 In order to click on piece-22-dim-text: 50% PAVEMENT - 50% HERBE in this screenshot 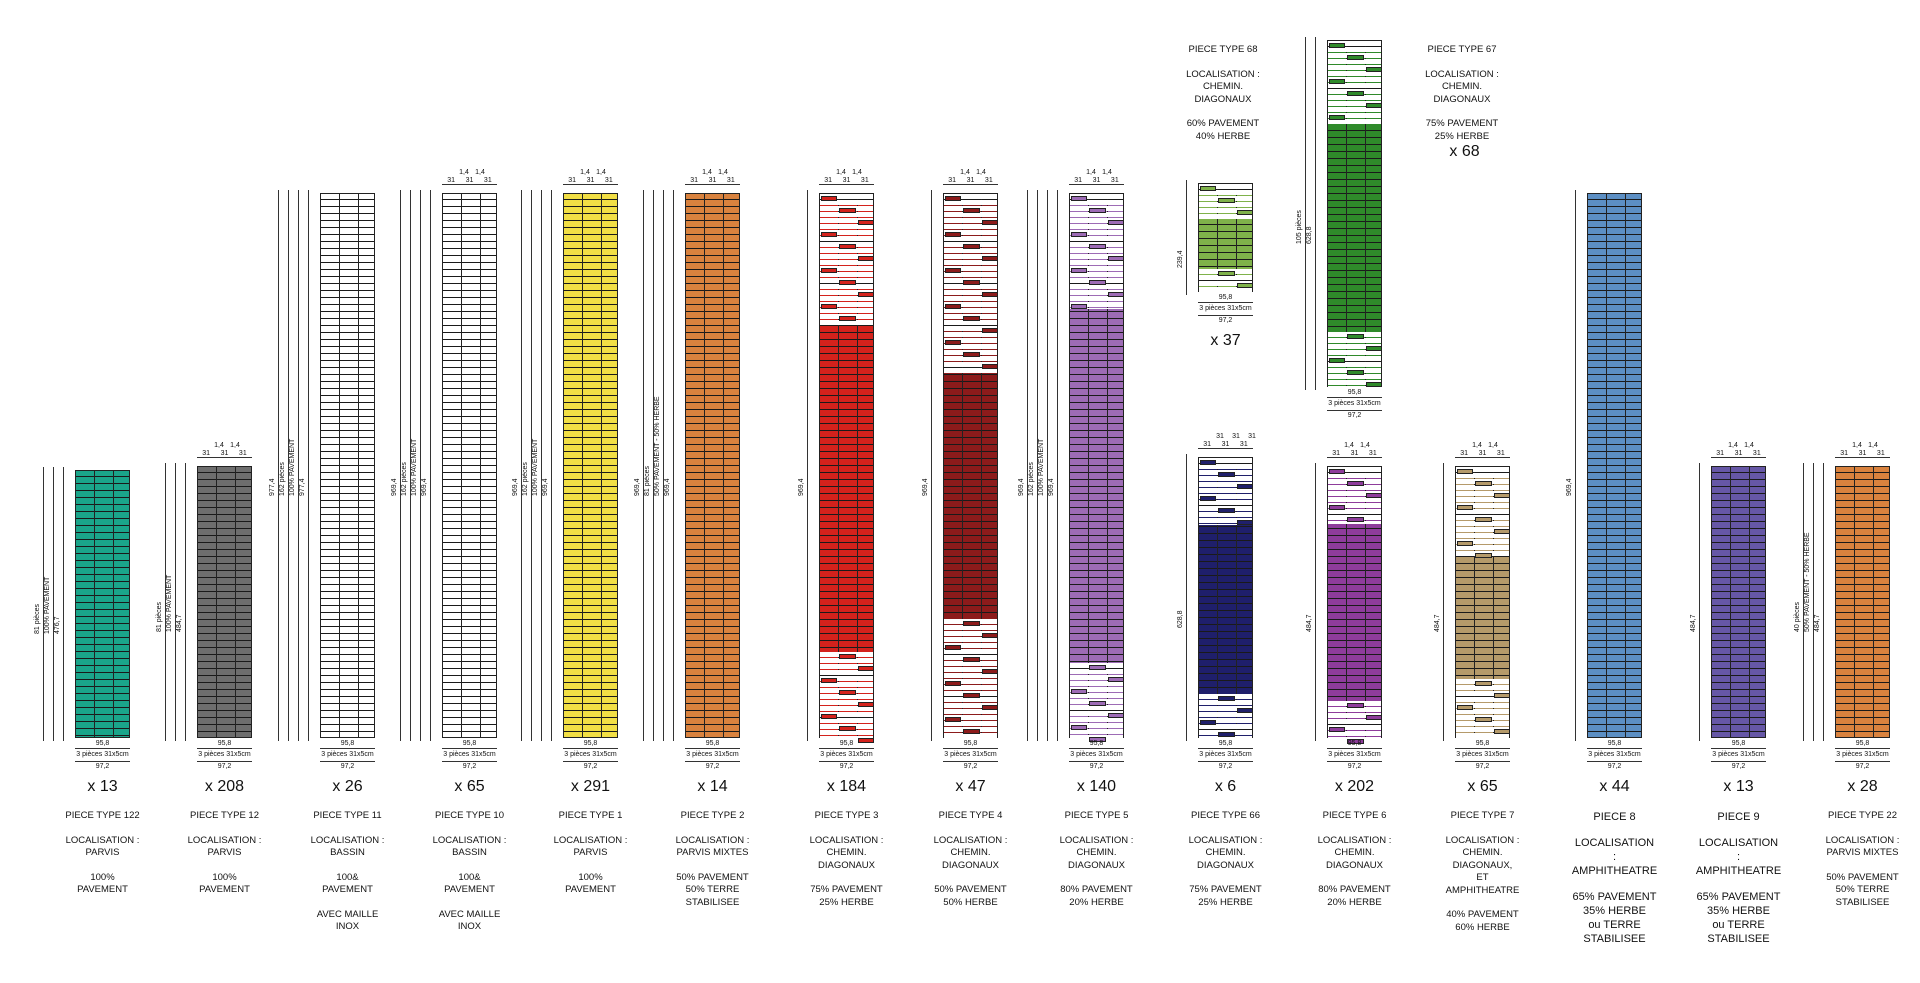, I will do `click(1807, 582)`.